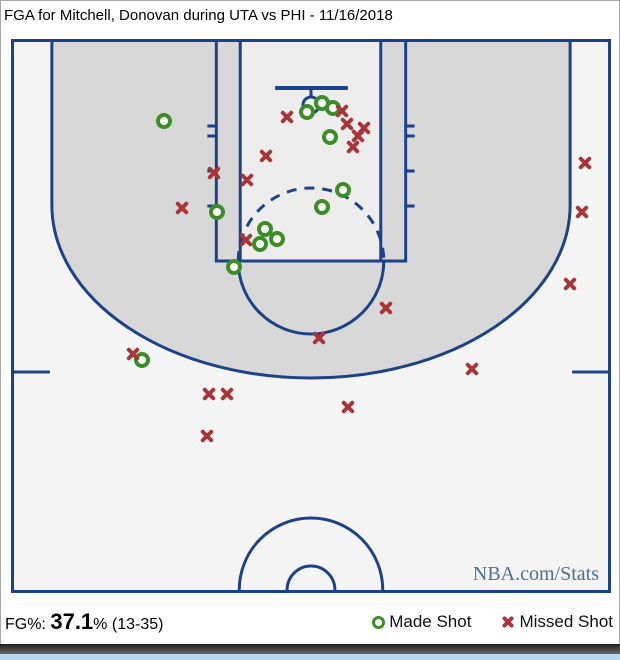 The image size is (620, 660). I want to click on page-background-strip, so click(310, 657).